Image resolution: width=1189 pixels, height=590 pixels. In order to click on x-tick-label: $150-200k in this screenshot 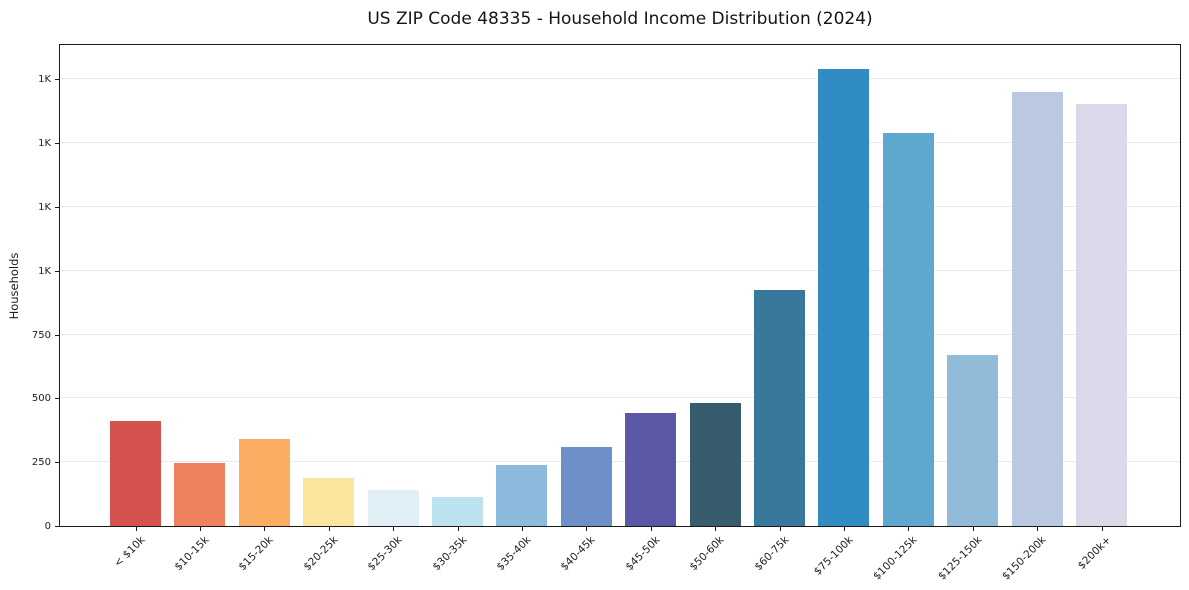, I will do `click(1024, 558)`.